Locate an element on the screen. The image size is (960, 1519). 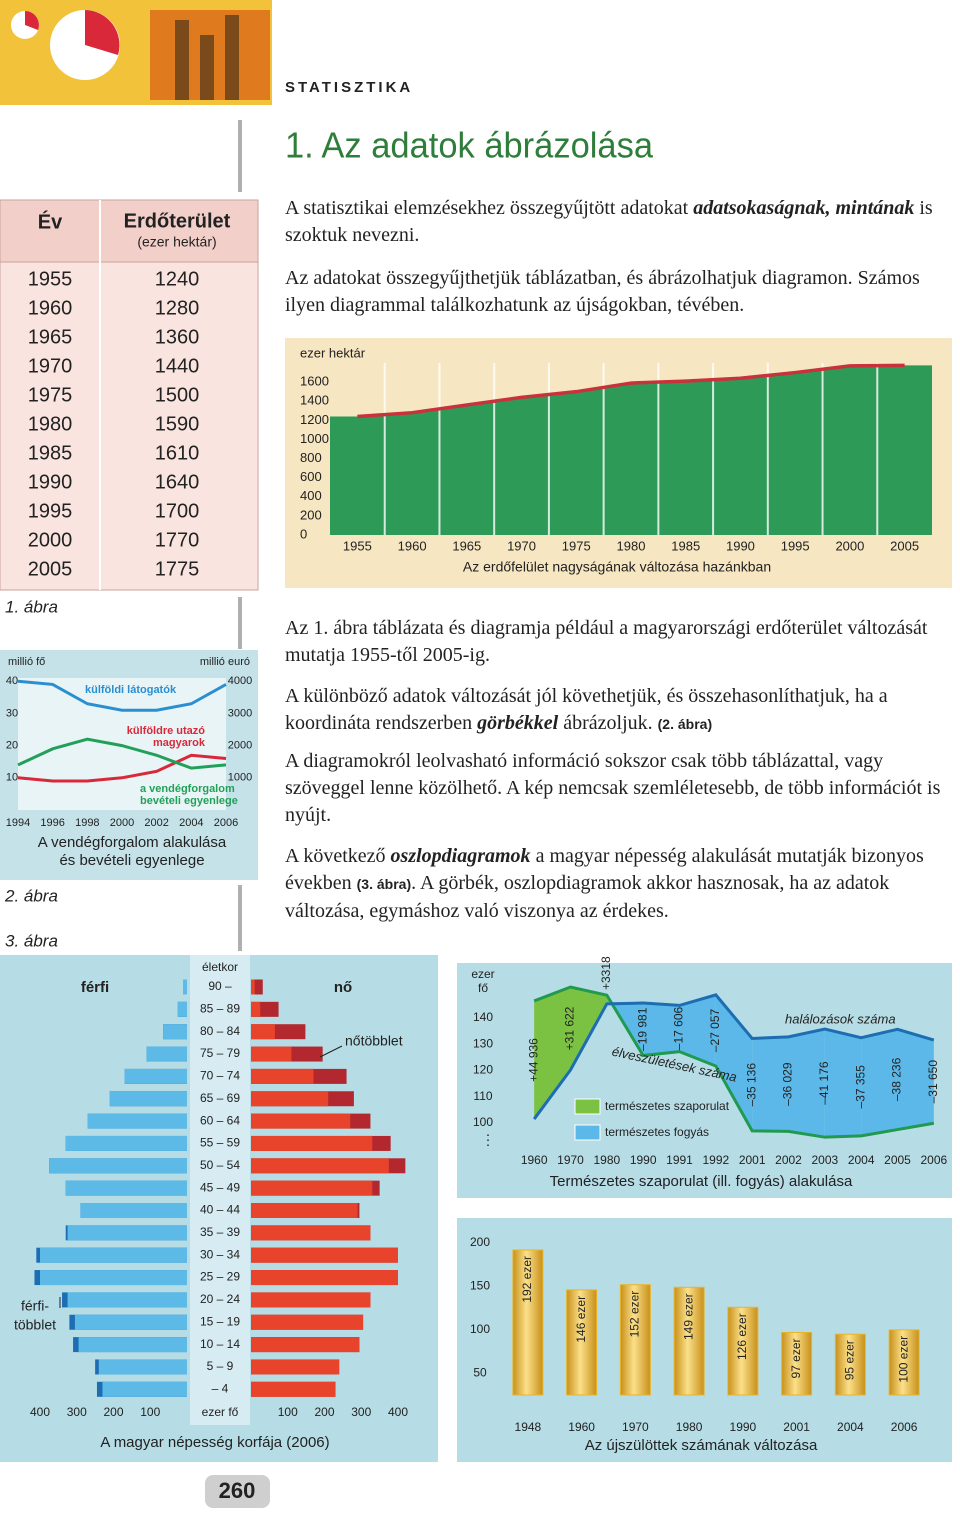
age-label: 70 – 74 is located at coordinates (220, 1076).